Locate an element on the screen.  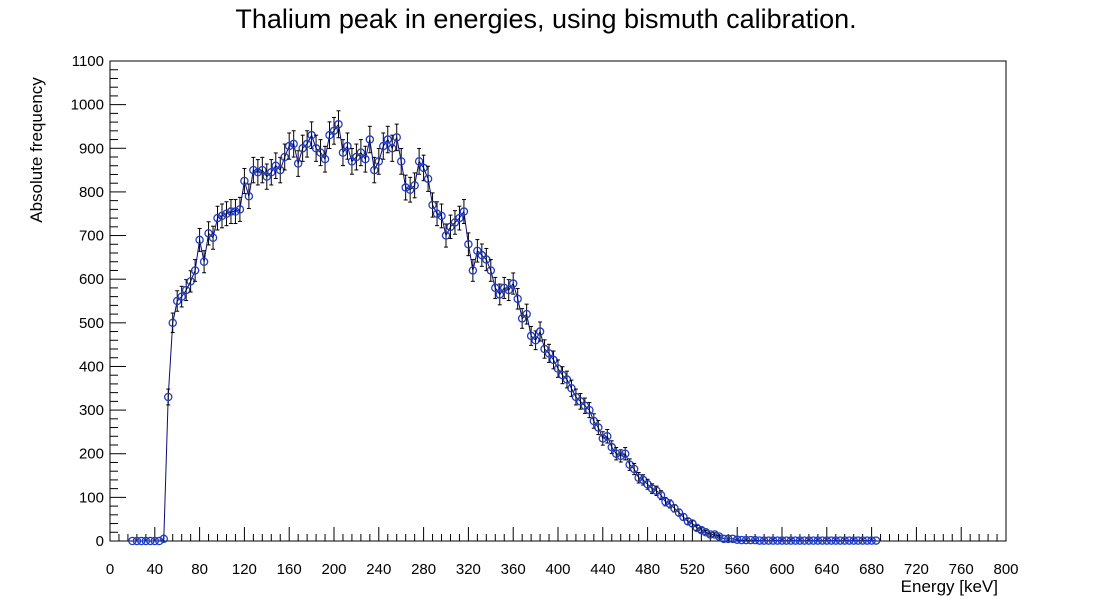
x-tick-label: 240 is located at coordinates (378, 569).